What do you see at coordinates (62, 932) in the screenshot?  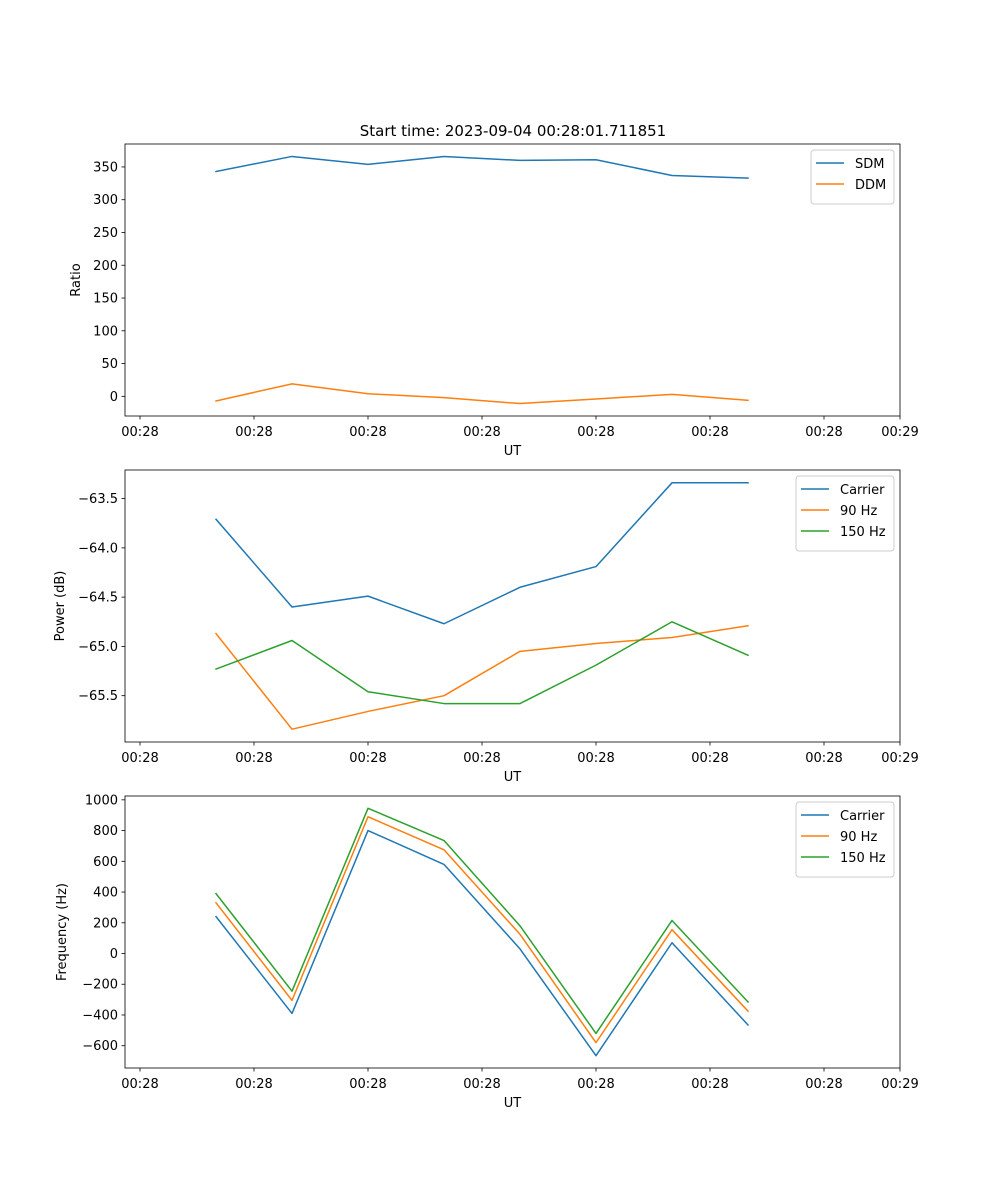 I see `y-axis-label: Frequency (Hz)` at bounding box center [62, 932].